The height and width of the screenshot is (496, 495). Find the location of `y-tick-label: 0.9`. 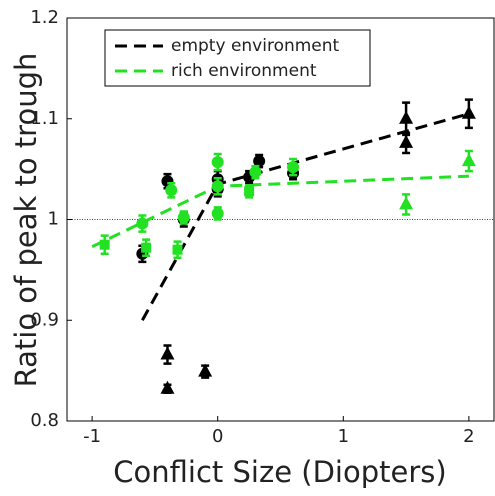

y-tick-label: 0.9 is located at coordinates (44, 319).